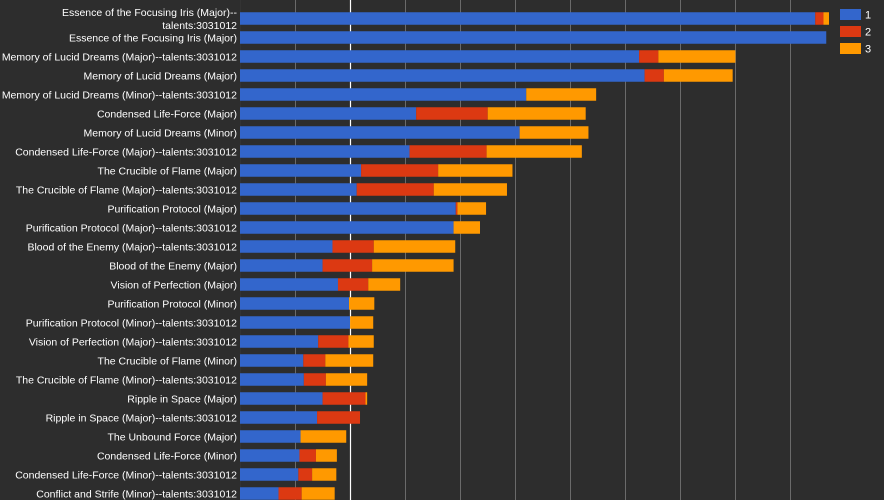  I want to click on category-label: Memory of Lucid Dreams (Major), so click(160, 76).